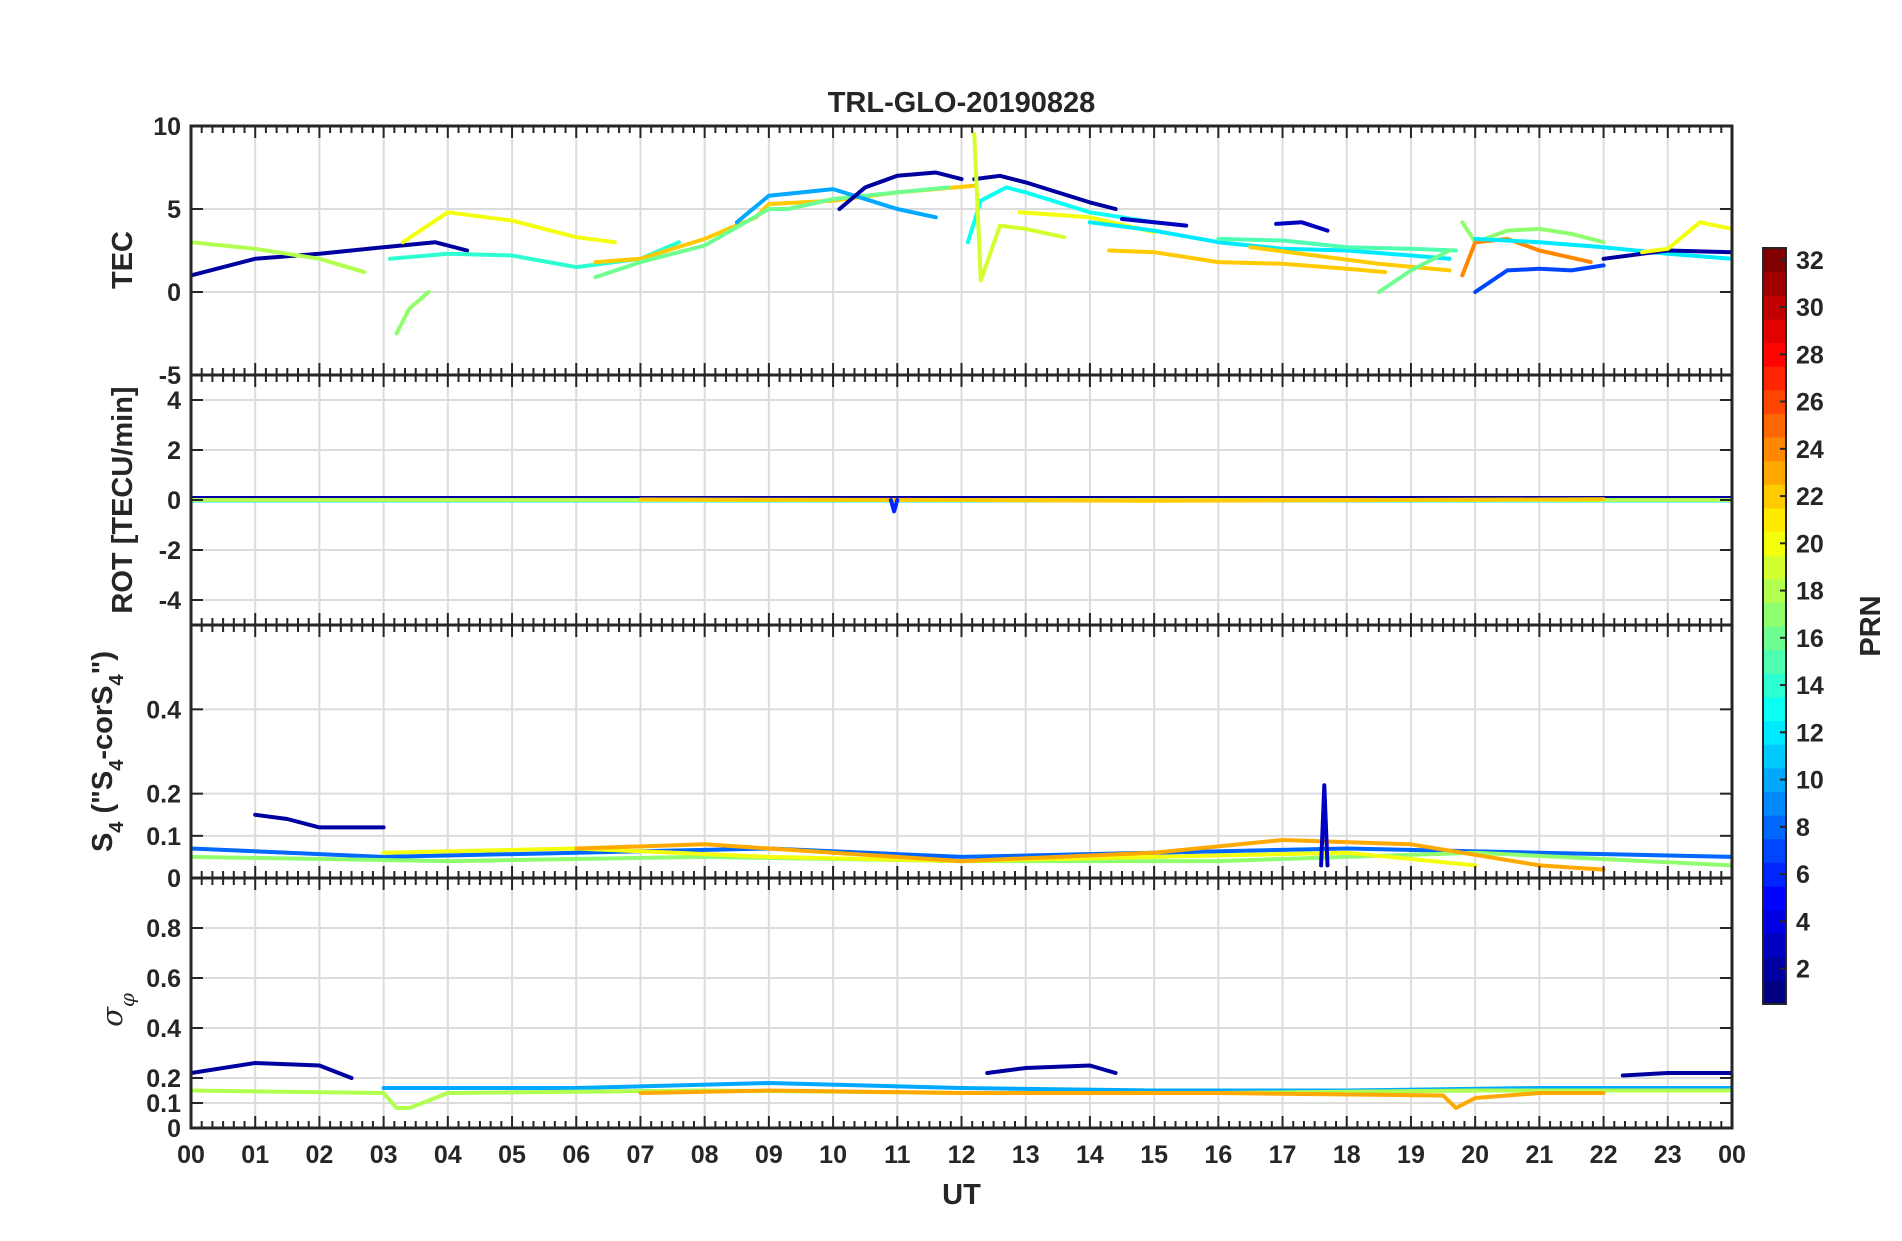 This screenshot has width=1902, height=1241. What do you see at coordinates (1810, 733) in the screenshot?
I see `colorbar-tick-label: 12` at bounding box center [1810, 733].